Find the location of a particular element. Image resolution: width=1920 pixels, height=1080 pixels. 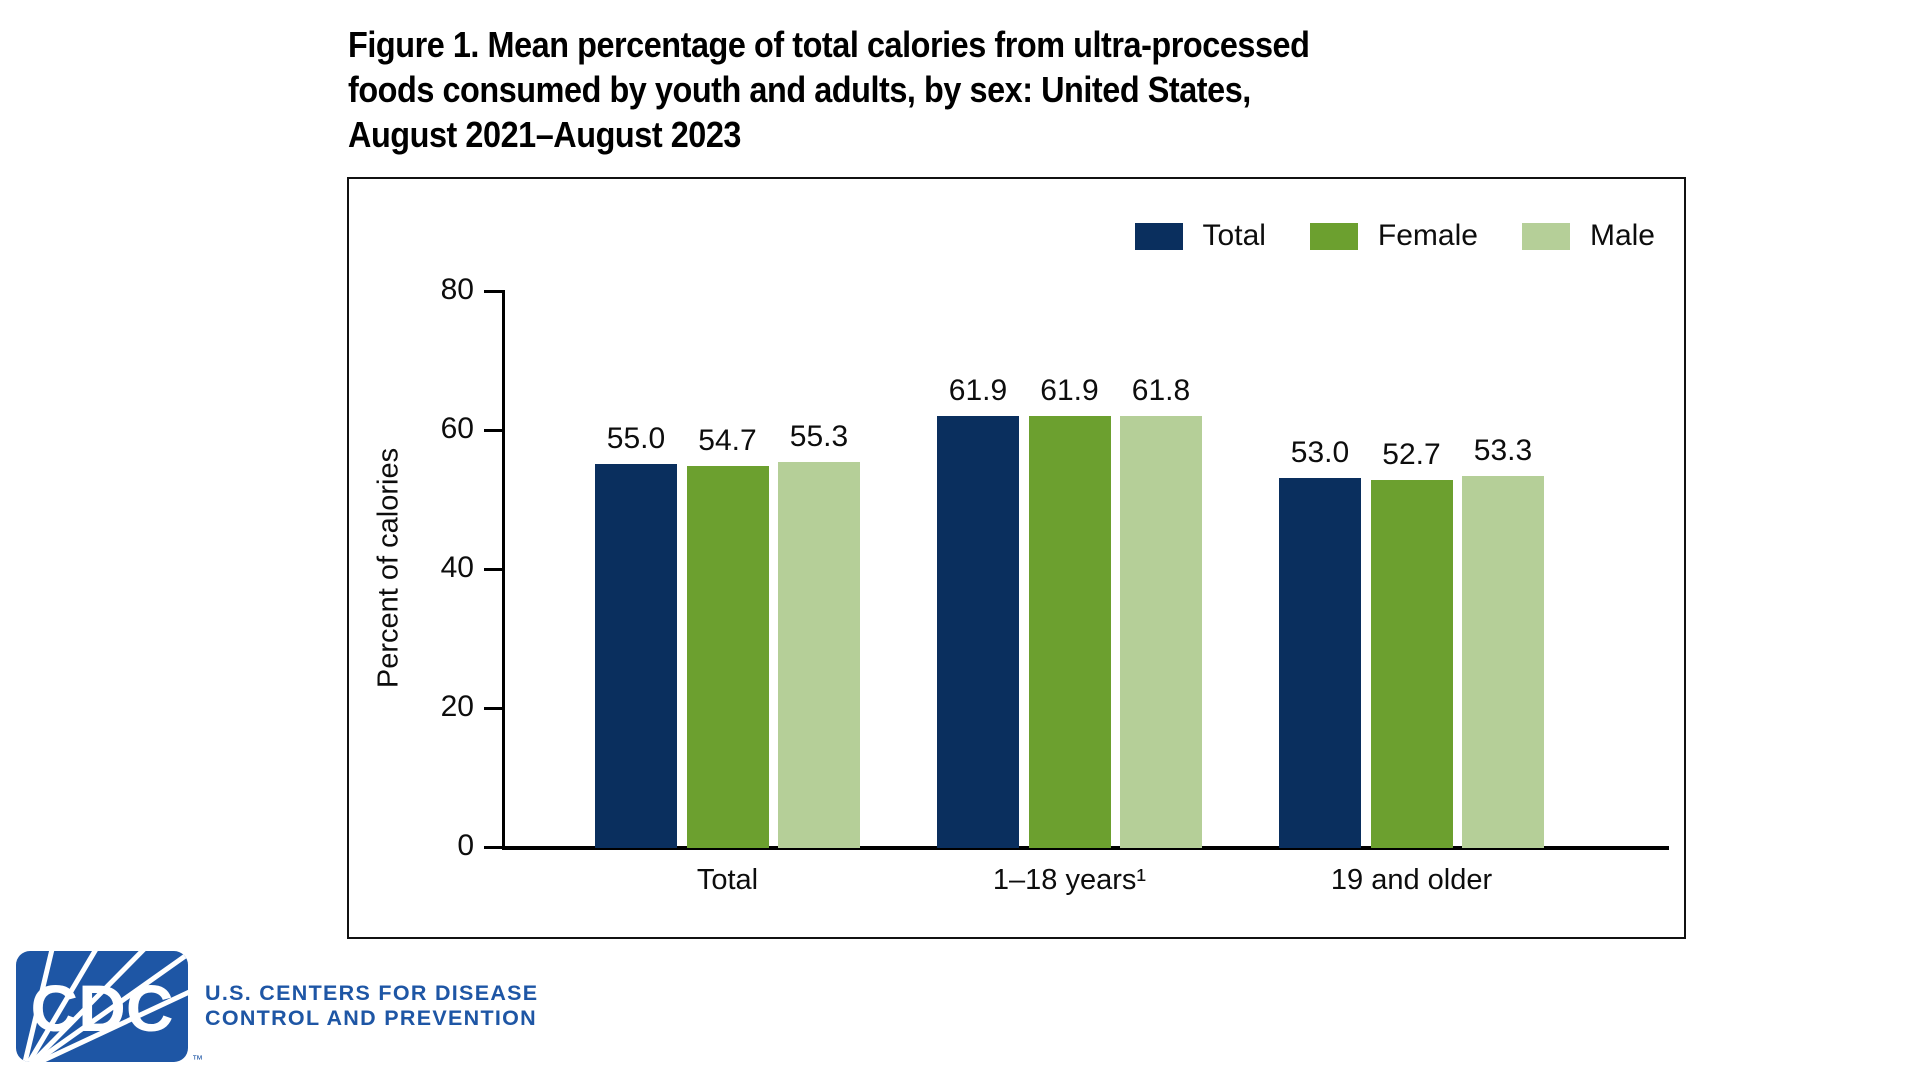

legend-item: Female is located at coordinates (1393, 236).